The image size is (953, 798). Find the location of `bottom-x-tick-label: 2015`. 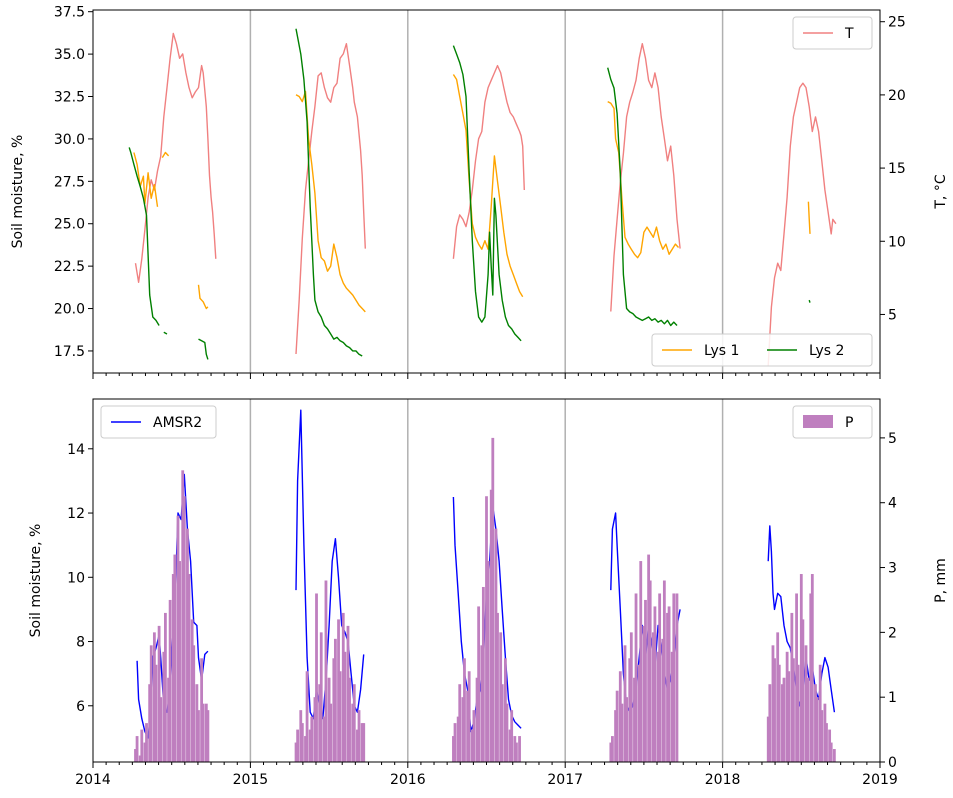

bottom-x-tick-label: 2015 is located at coordinates (251, 780).